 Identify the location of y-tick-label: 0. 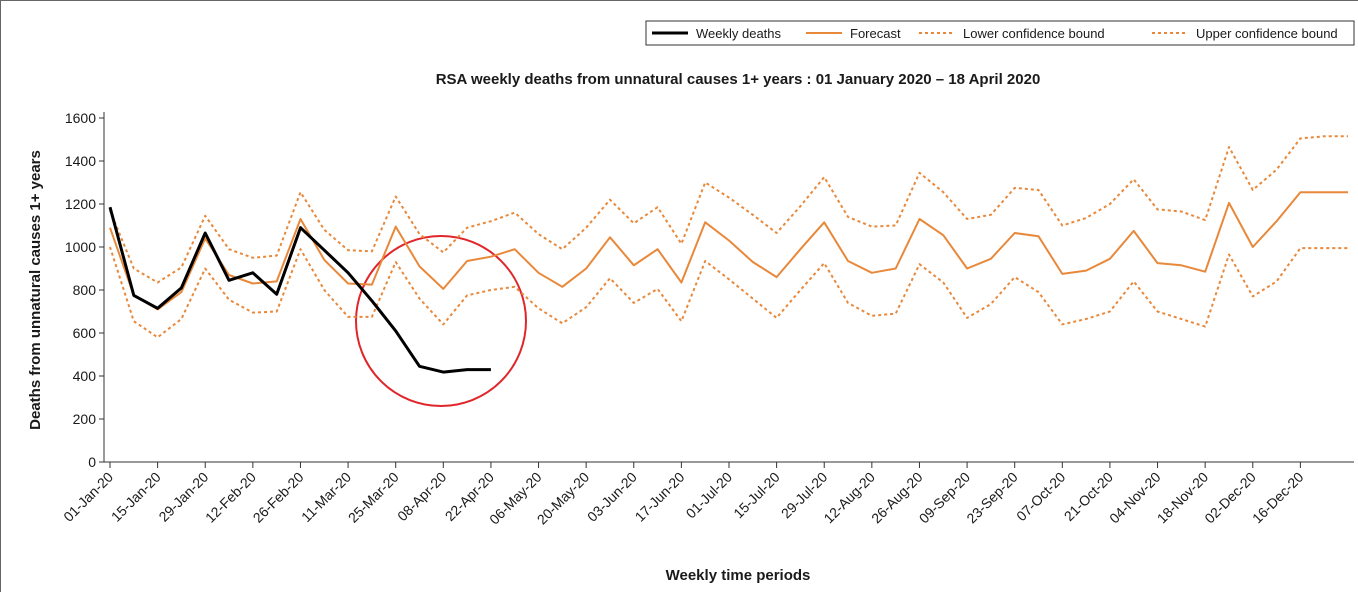
(92, 462).